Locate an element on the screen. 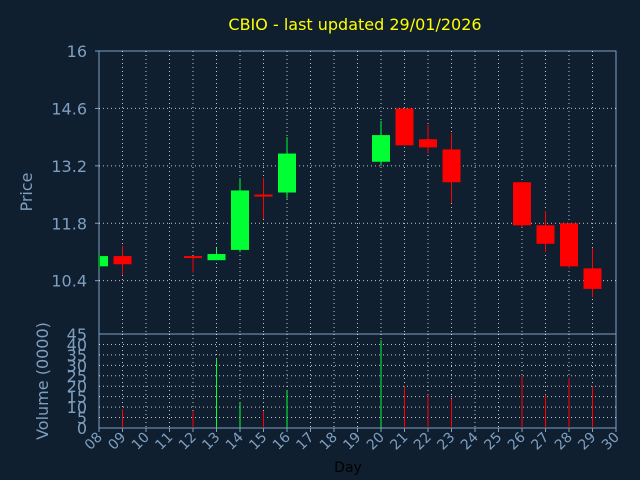  volume-tick-label: 10 is located at coordinates (77, 407).